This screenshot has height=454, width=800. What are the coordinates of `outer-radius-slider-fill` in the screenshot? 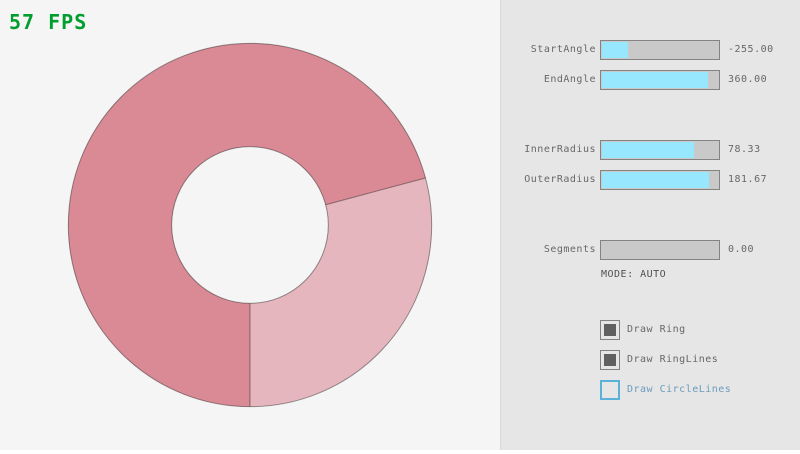 It's located at (656, 180).